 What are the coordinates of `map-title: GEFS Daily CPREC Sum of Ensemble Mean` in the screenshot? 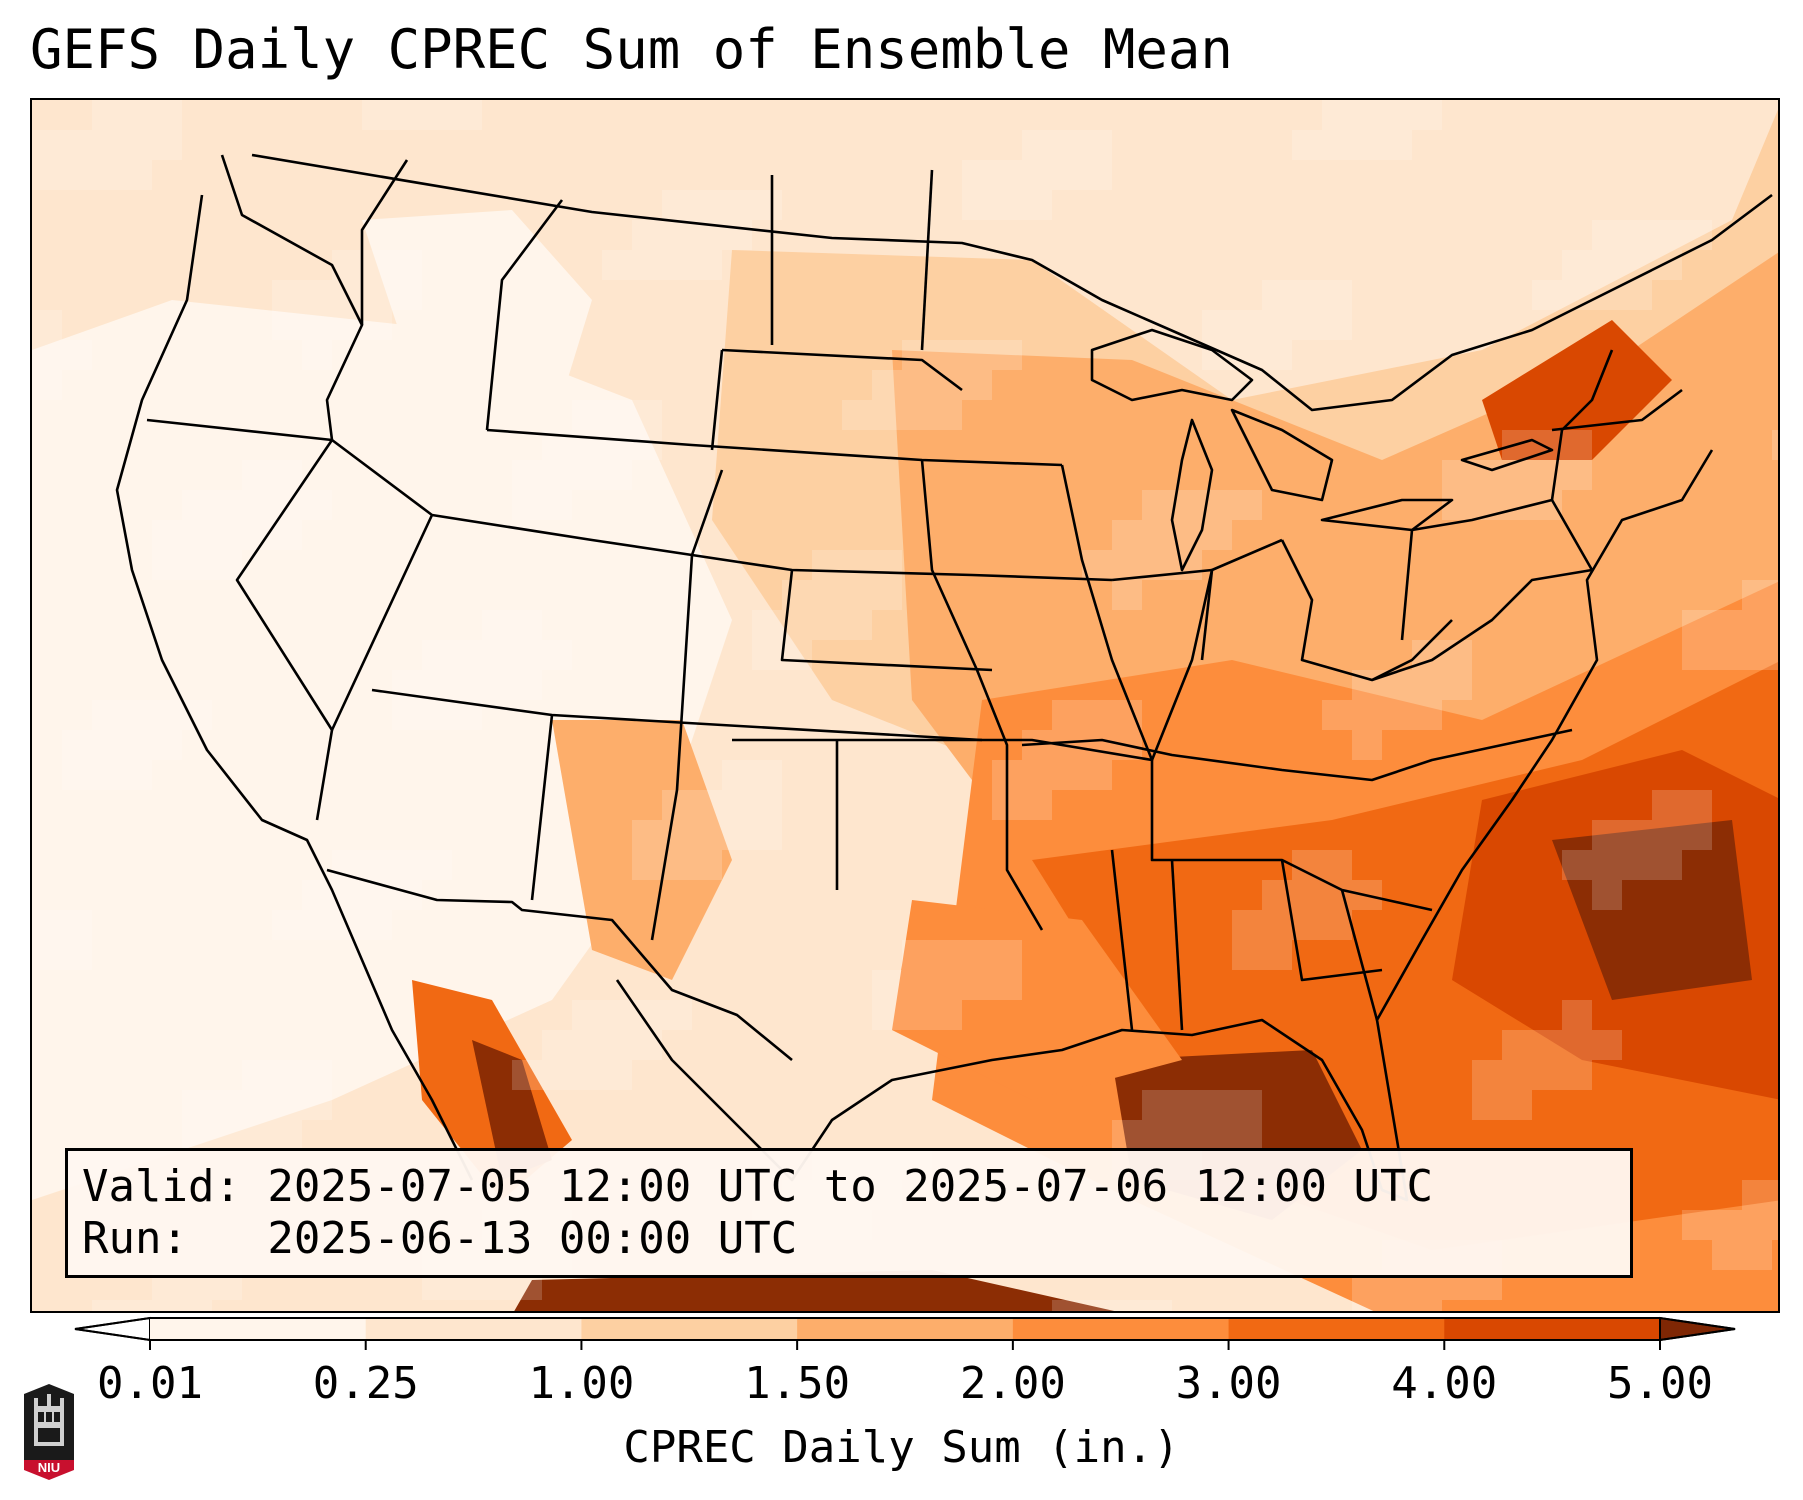 It's located at (631, 49).